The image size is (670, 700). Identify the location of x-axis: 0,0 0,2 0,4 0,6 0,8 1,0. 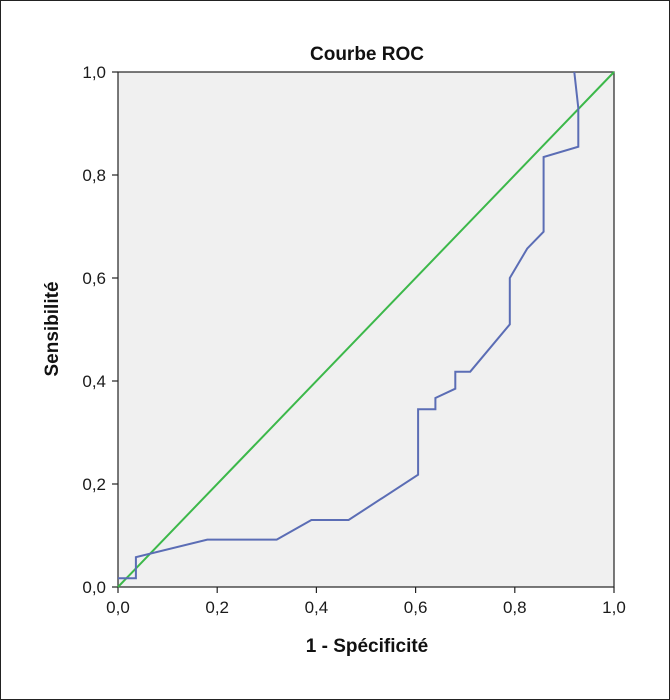
(366, 602).